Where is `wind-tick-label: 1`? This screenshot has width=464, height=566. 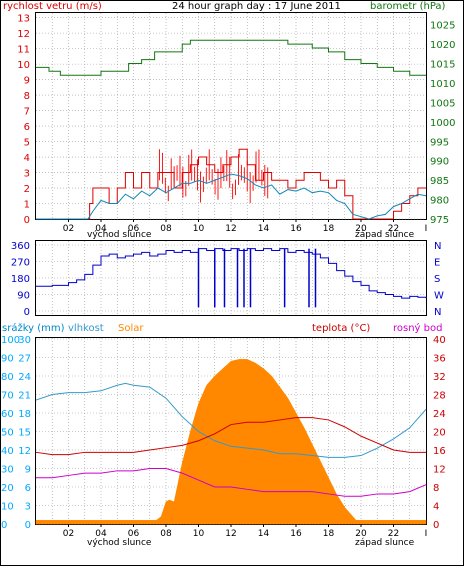 wind-tick-label: 1 is located at coordinates (27, 205).